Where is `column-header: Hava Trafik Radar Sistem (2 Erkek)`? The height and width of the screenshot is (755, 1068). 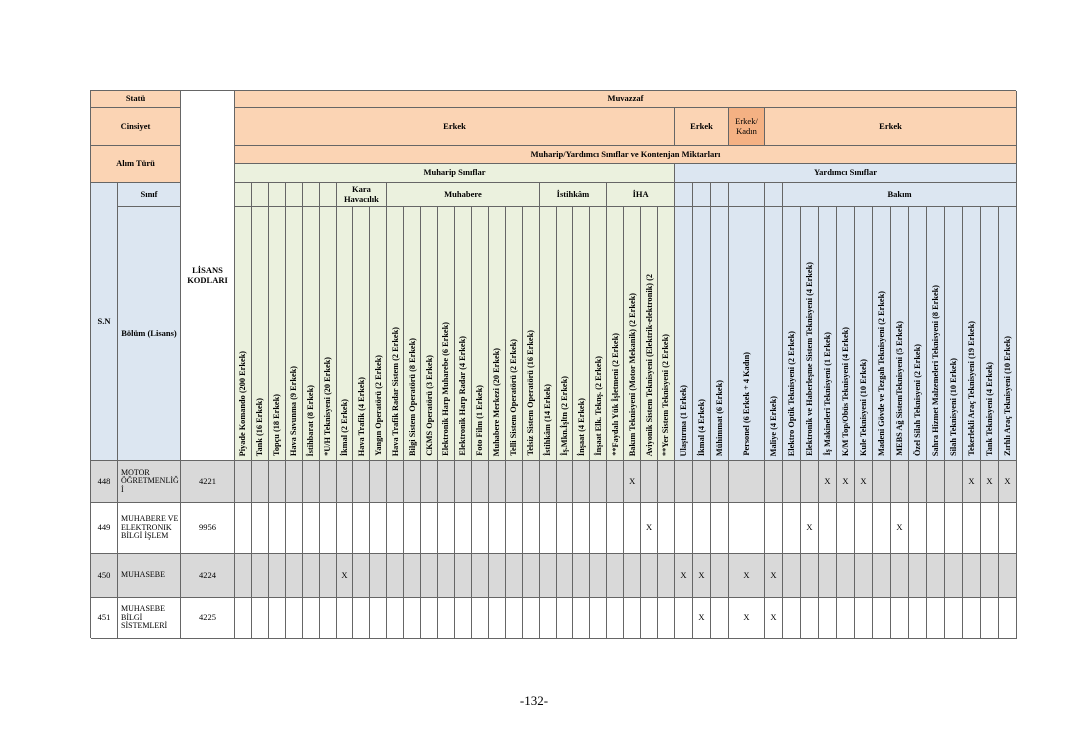 column-header: Hava Trafik Radar Sistem (2 Erkek) is located at coordinates (396, 334).